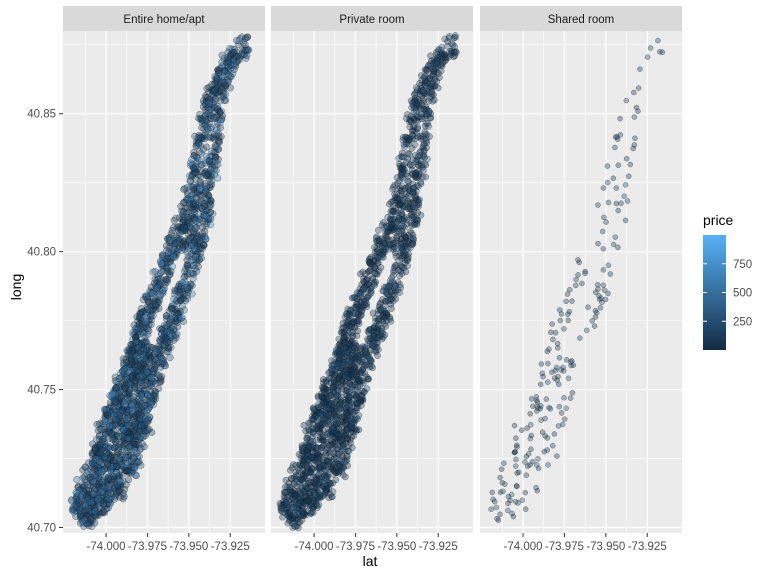 The width and height of the screenshot is (768, 576). What do you see at coordinates (41, 391) in the screenshot?
I see `y-tick-label: 40.75` at bounding box center [41, 391].